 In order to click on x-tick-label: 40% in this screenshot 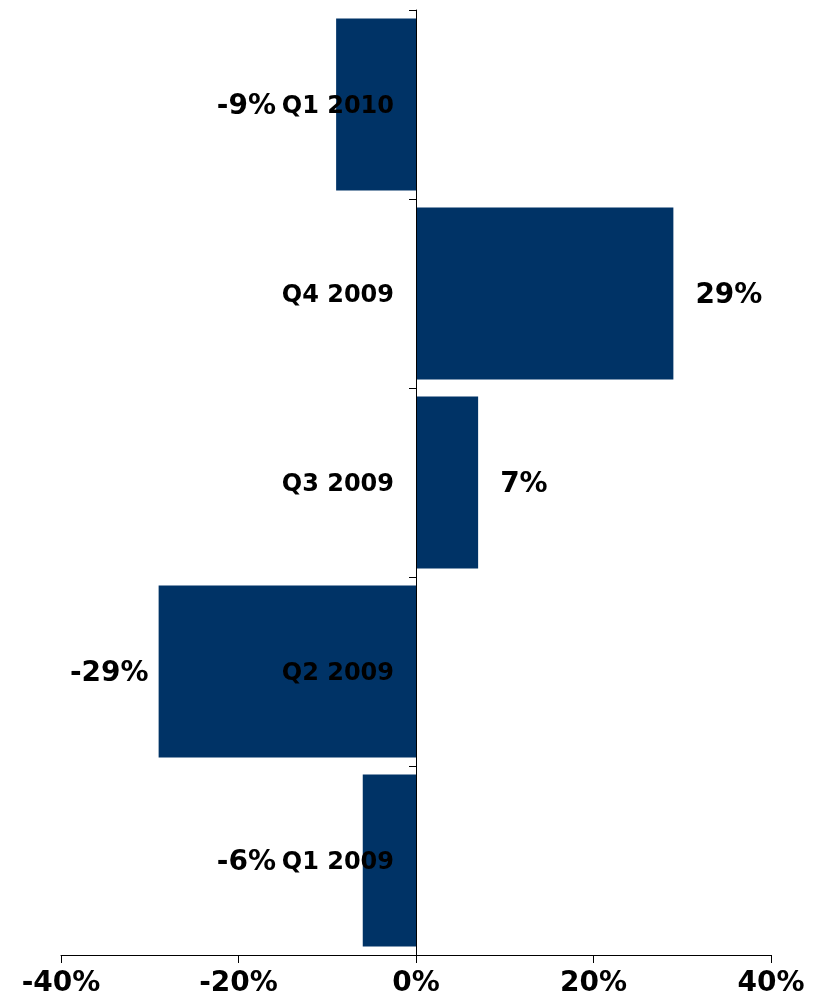, I will do `click(771, 981)`.